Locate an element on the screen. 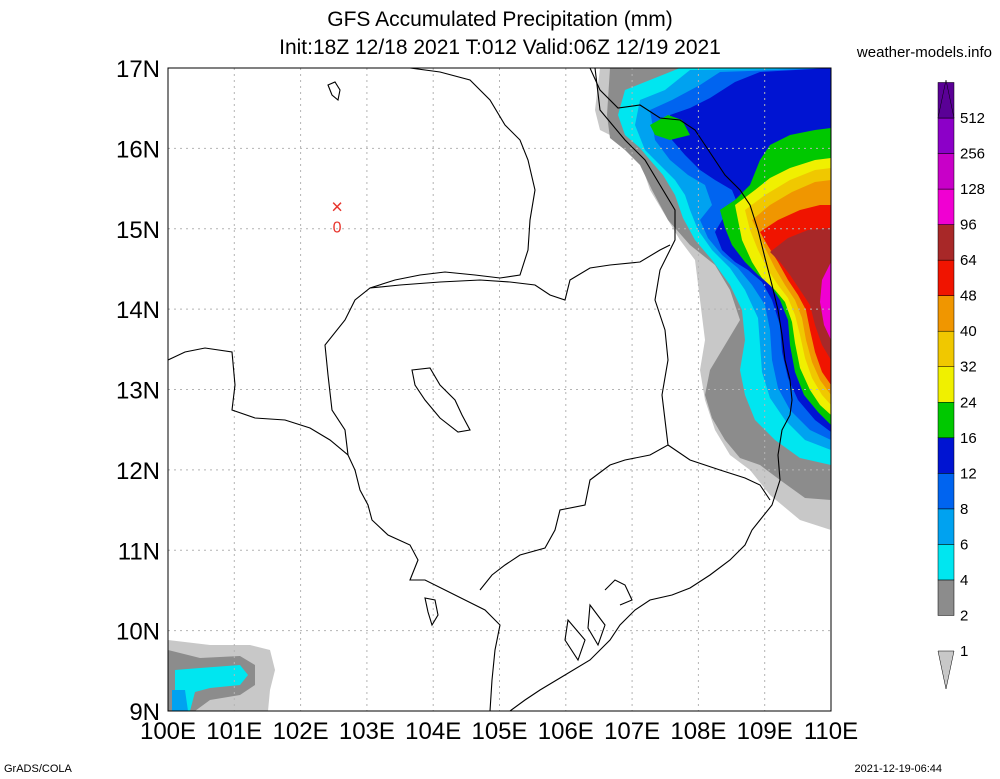  border-thai-laos is located at coordinates (430, 262).